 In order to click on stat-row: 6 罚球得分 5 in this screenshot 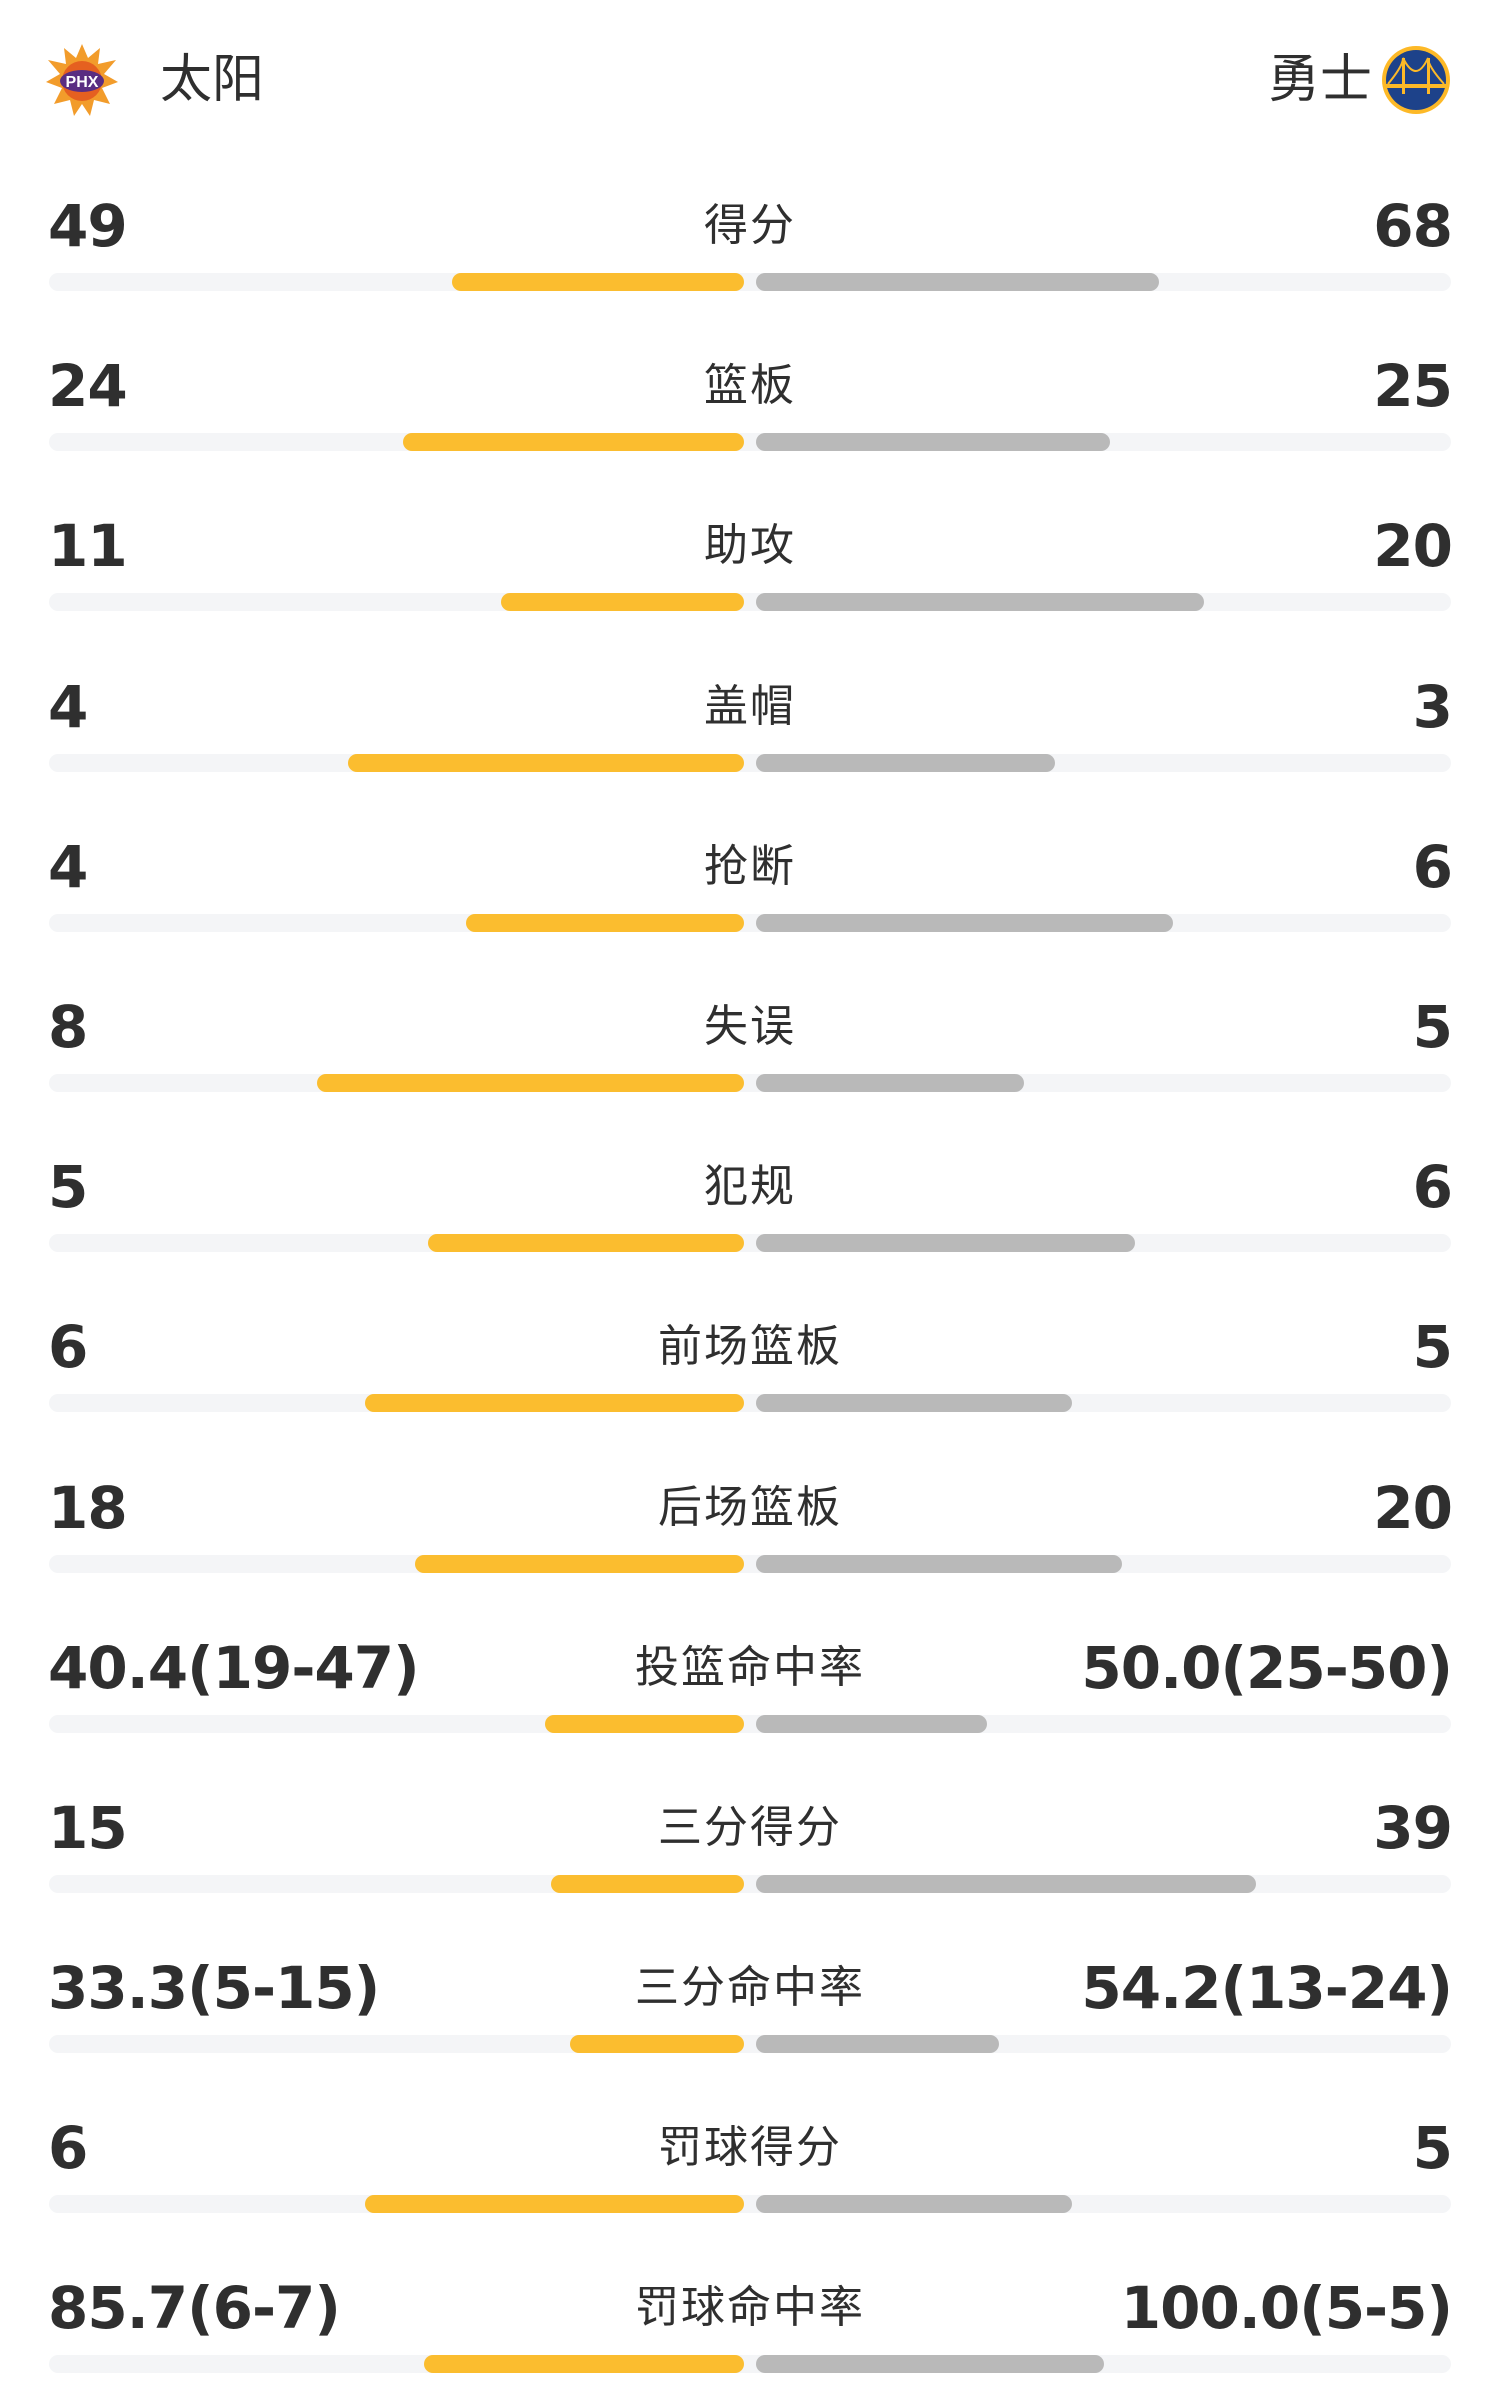, I will do `click(750, 2148)`.